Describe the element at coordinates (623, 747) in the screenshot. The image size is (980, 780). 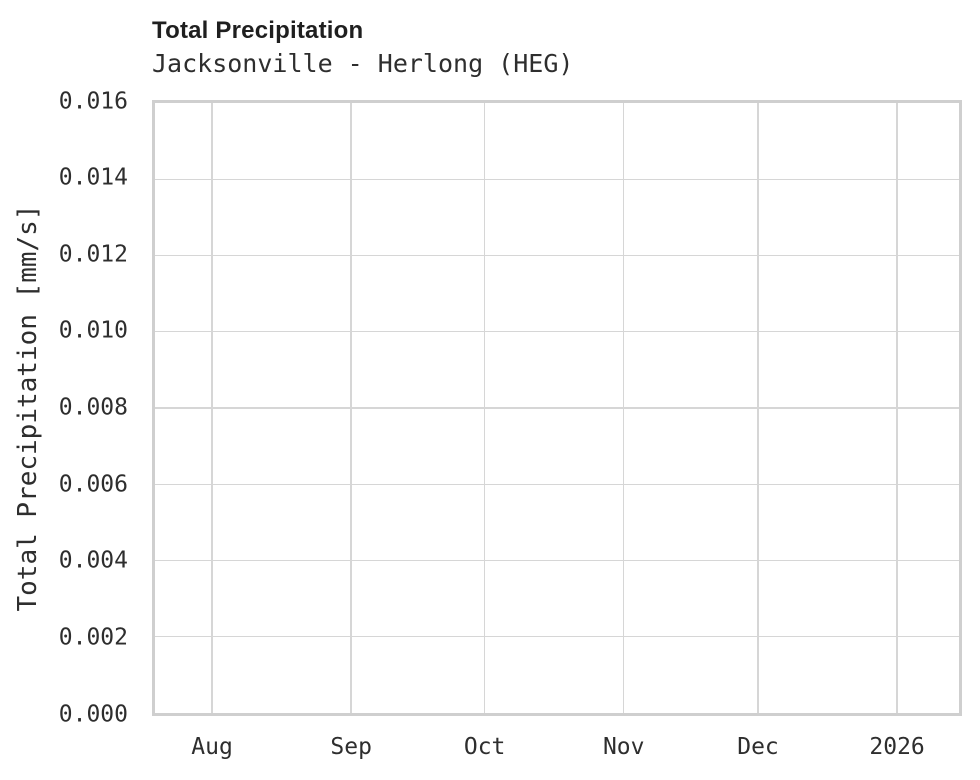
I see `x-tick-label: Nov` at that location.